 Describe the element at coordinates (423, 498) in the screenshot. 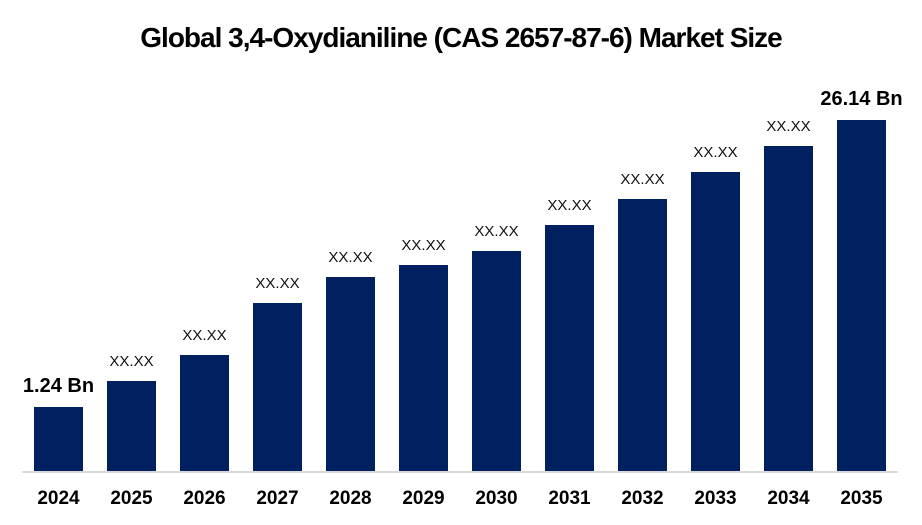

I see `x-axis-label-2029: 2029` at that location.